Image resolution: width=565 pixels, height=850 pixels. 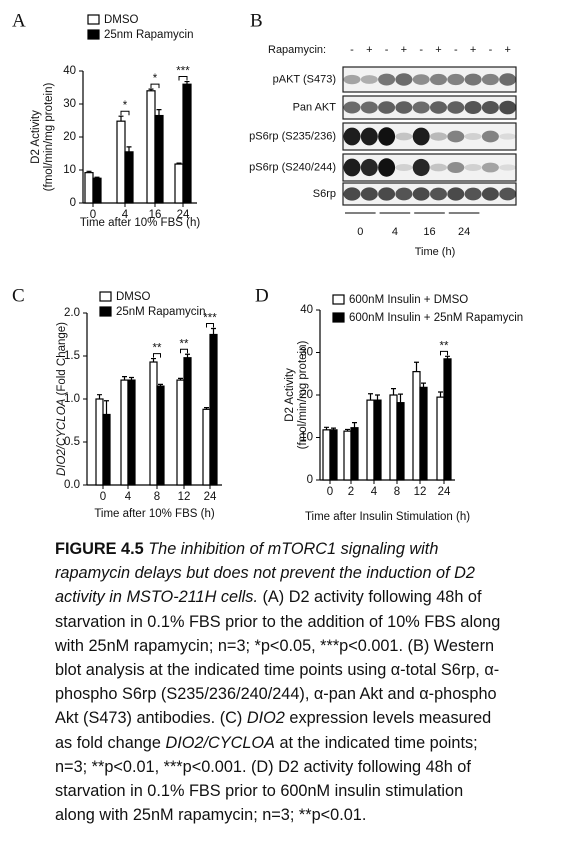 I want to click on y-tick-label: 1.0, so click(x=72, y=399).